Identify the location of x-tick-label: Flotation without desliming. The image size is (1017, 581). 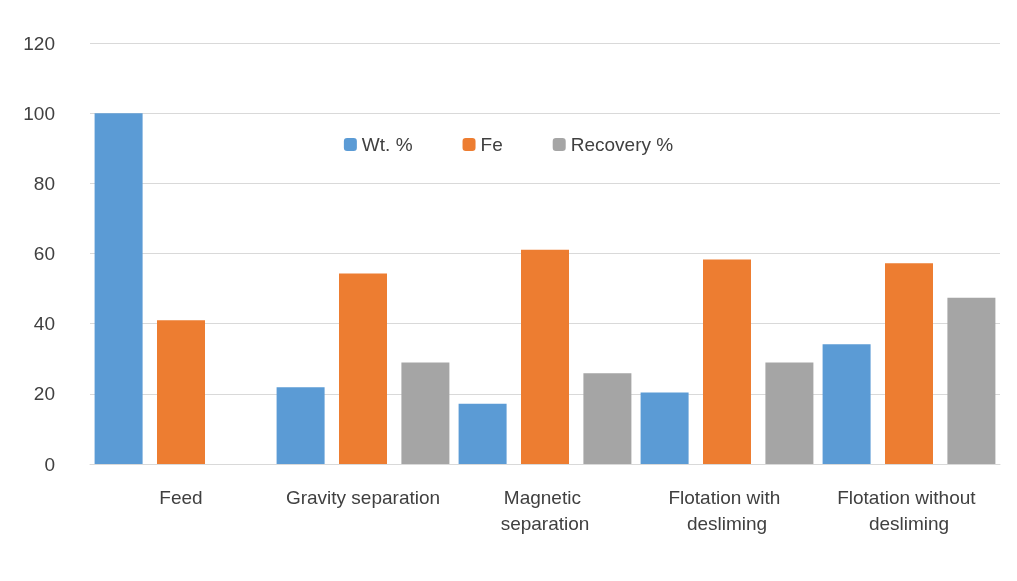
(909, 510).